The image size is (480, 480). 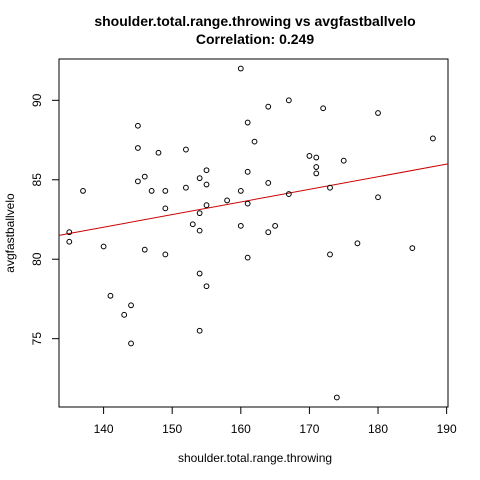 What do you see at coordinates (104, 429) in the screenshot?
I see `x-tick-label: 140` at bounding box center [104, 429].